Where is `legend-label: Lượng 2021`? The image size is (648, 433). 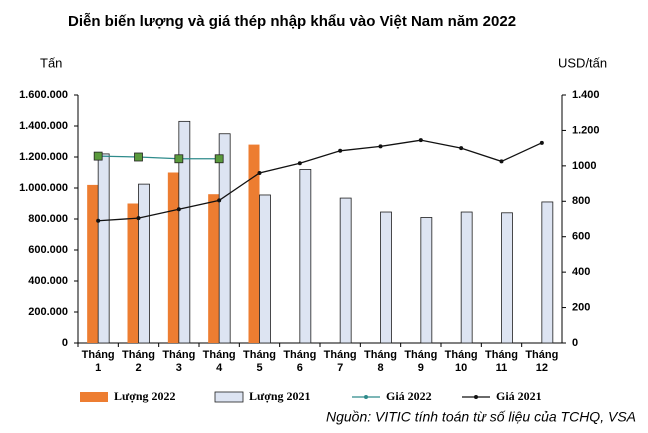 legend-label: Lượng 2021 is located at coordinates (280, 396).